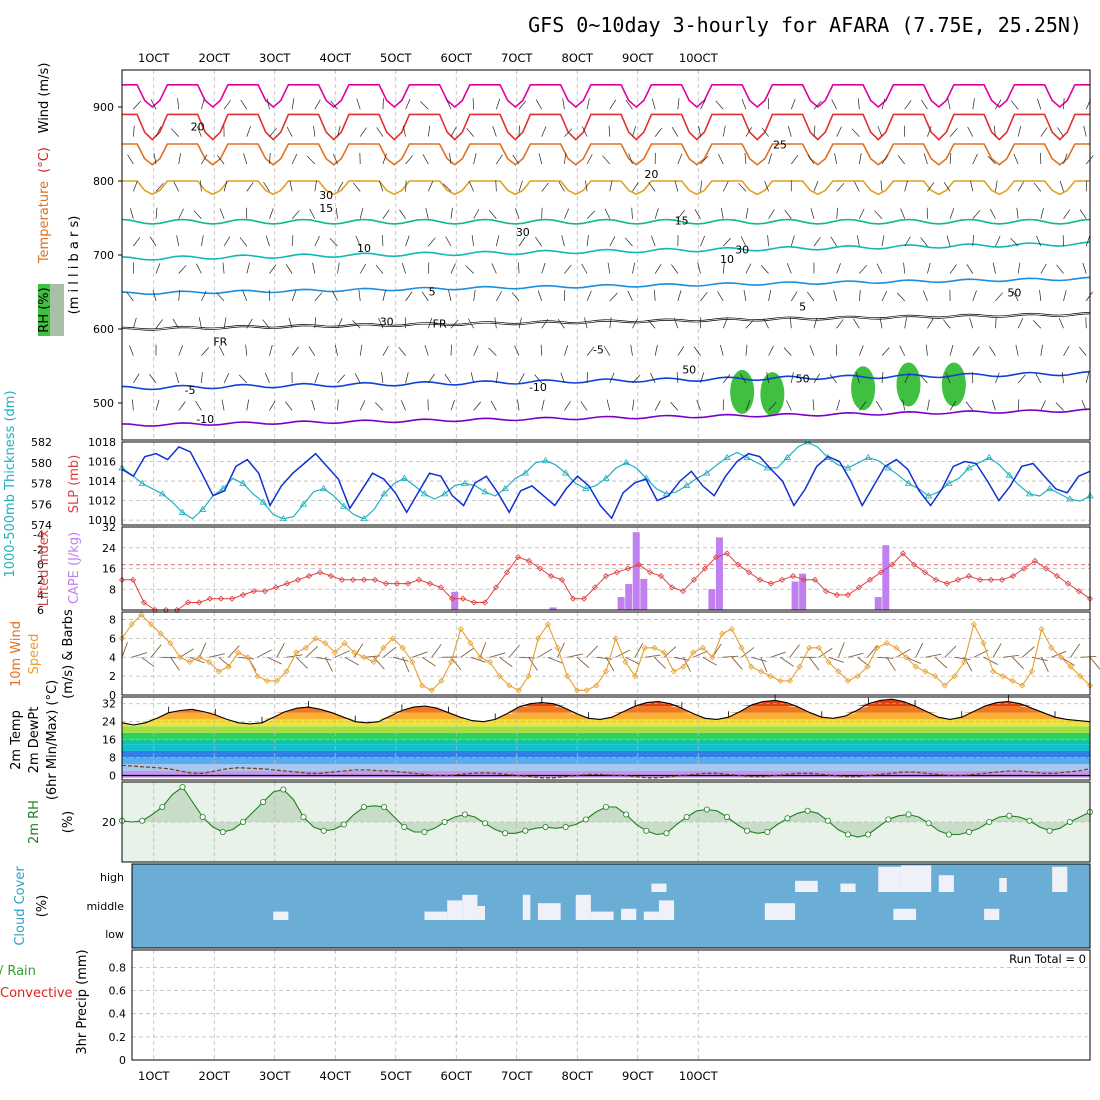  I want to click on lifted-index-line, so click(606, 581).